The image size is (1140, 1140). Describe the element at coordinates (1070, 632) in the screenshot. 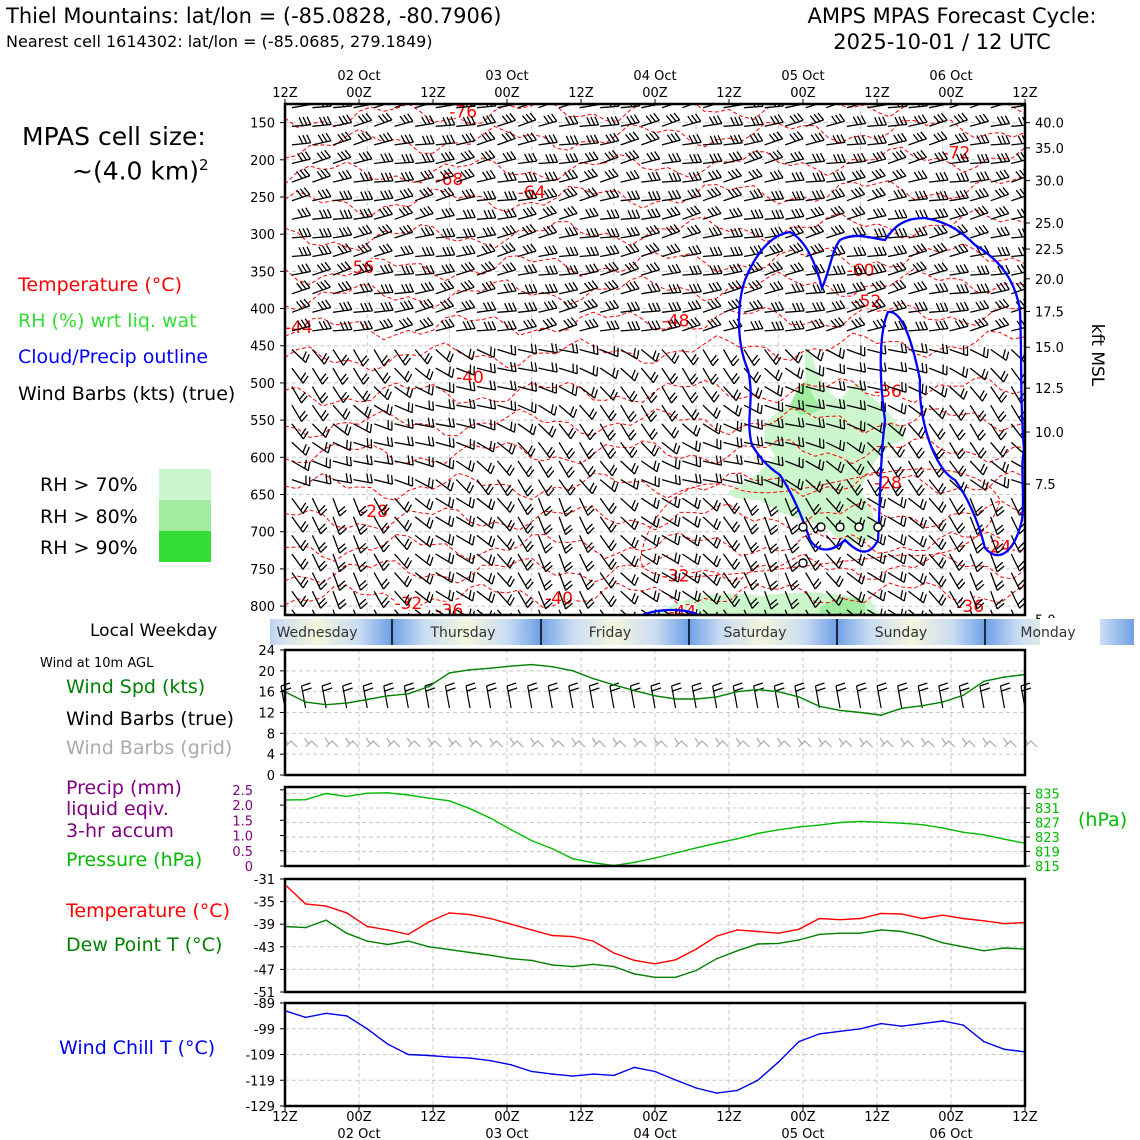

I see `weekday-mask-right` at that location.